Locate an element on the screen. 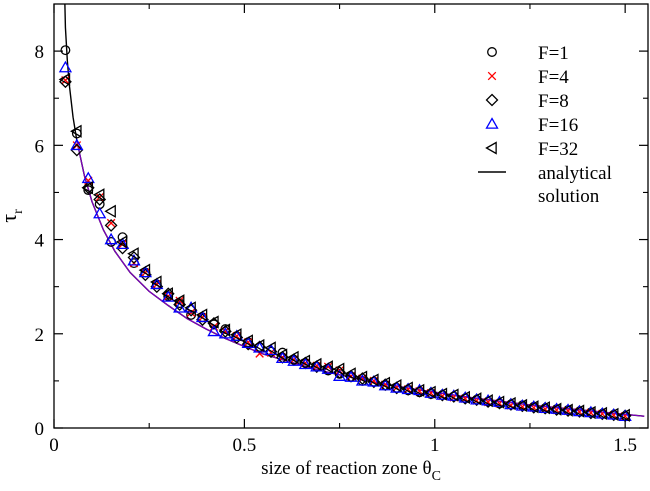  x-axis-label: size of reaction zone θC is located at coordinates (351, 471).